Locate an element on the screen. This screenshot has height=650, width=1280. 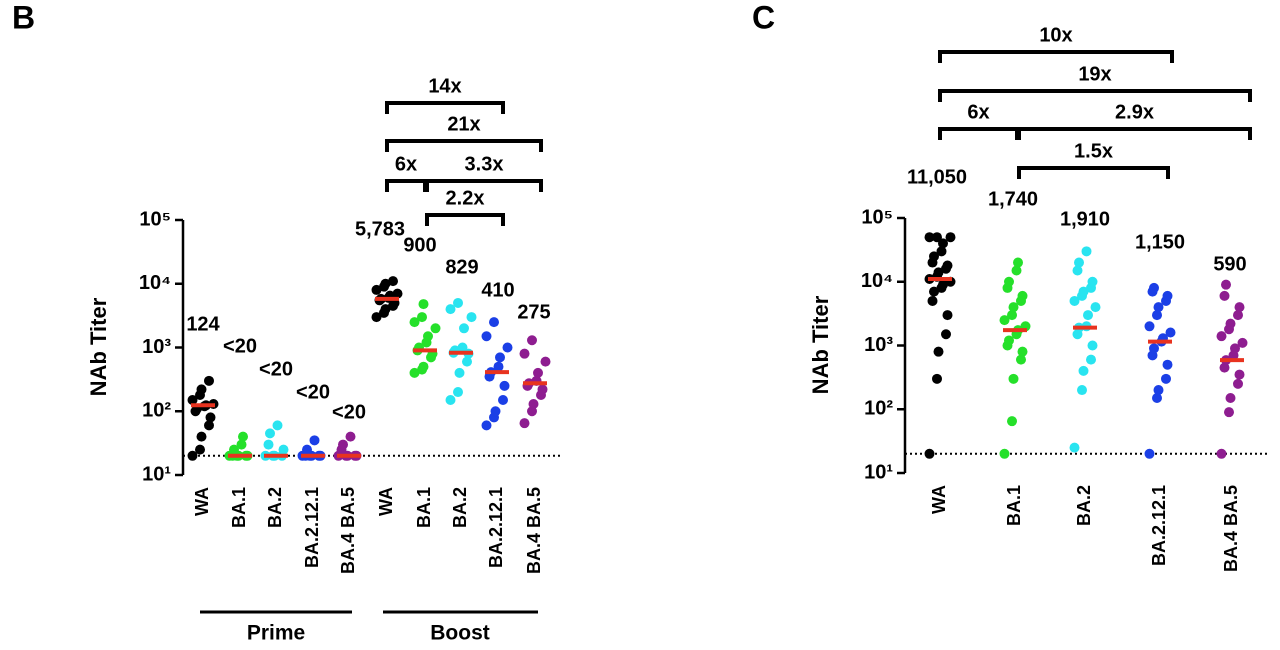
group-label: Boost is located at coordinates (460, 633).